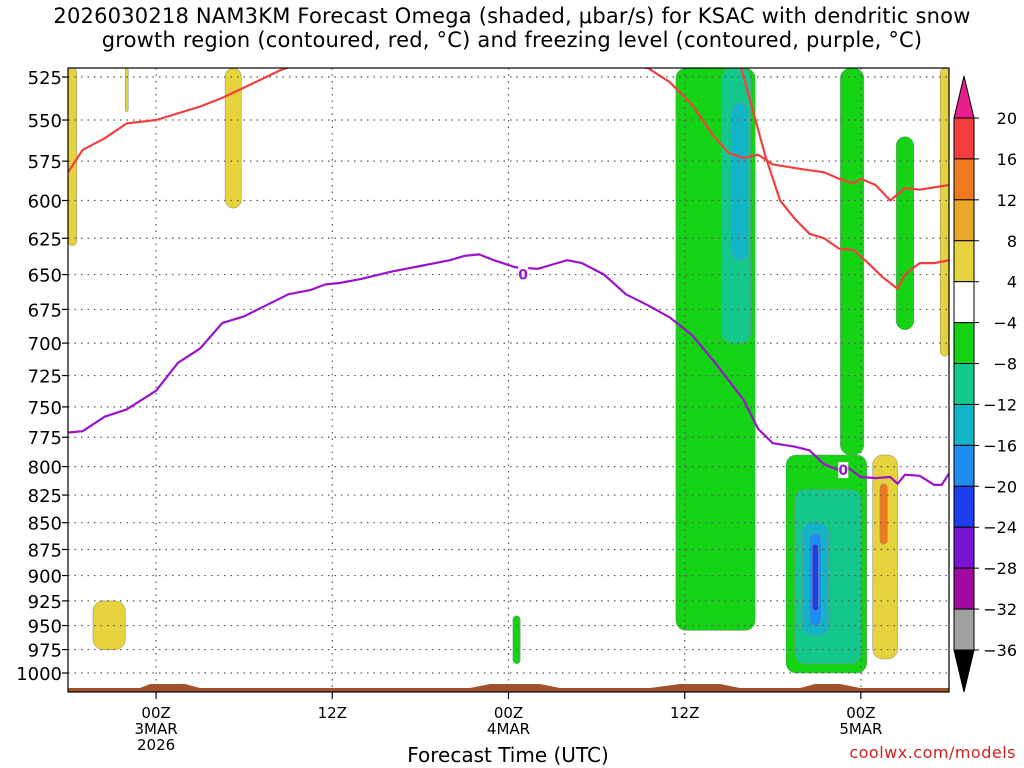 The height and width of the screenshot is (768, 1024). I want to click on x-axis-label: Forecast Time (UTC), so click(508, 755).